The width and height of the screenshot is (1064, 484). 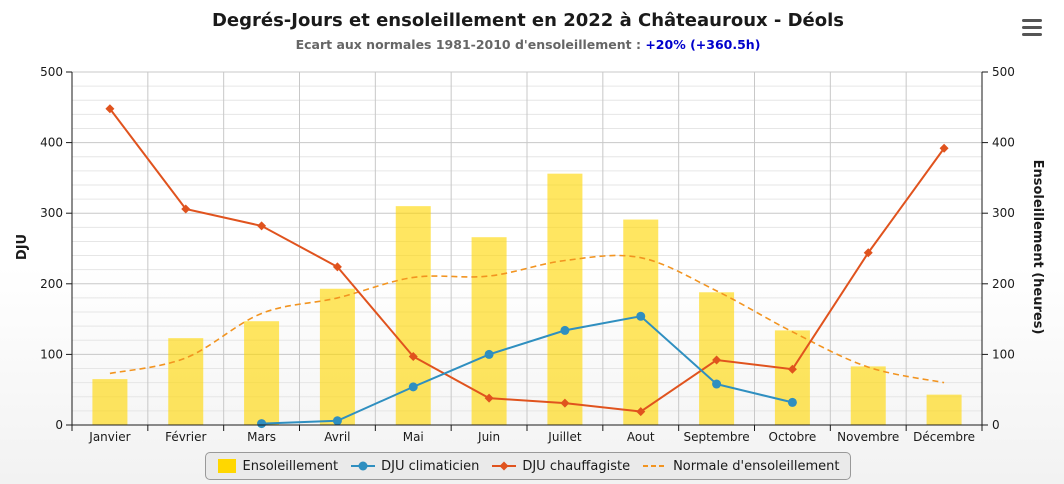 I want to click on y-left-tick-label: 100, so click(x=51, y=354).